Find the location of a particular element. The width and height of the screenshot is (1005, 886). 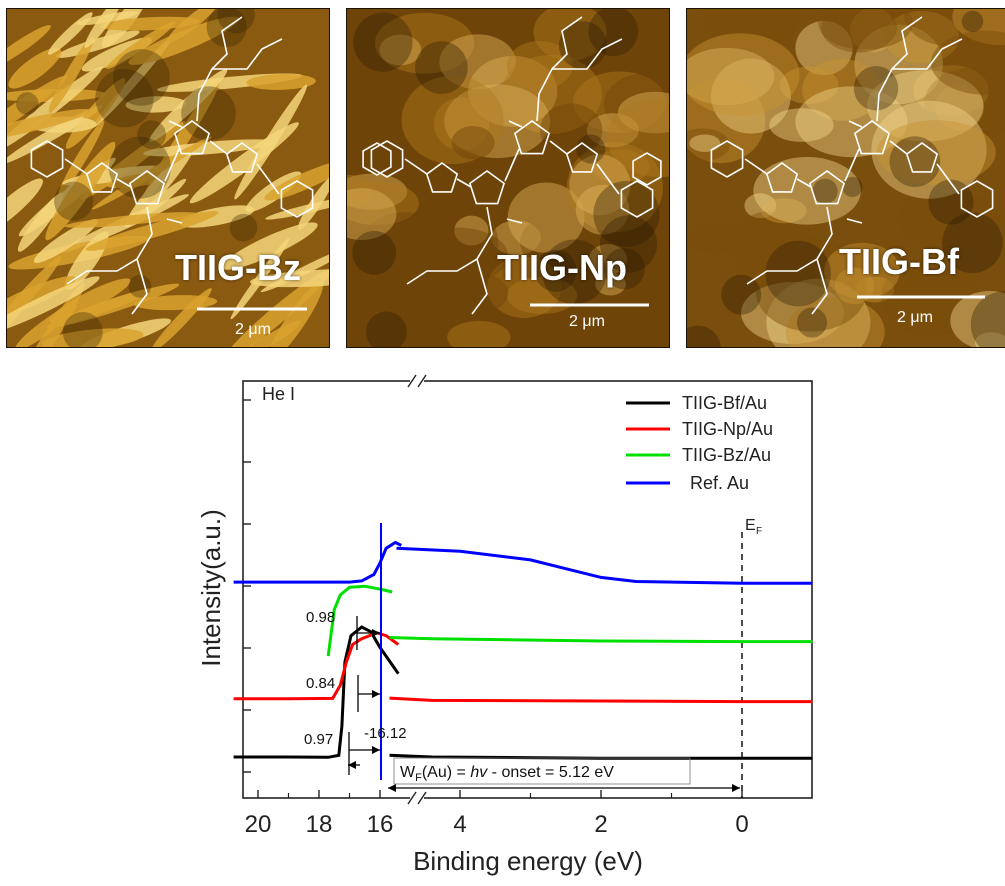

afm-image-bz is located at coordinates (168, 178).